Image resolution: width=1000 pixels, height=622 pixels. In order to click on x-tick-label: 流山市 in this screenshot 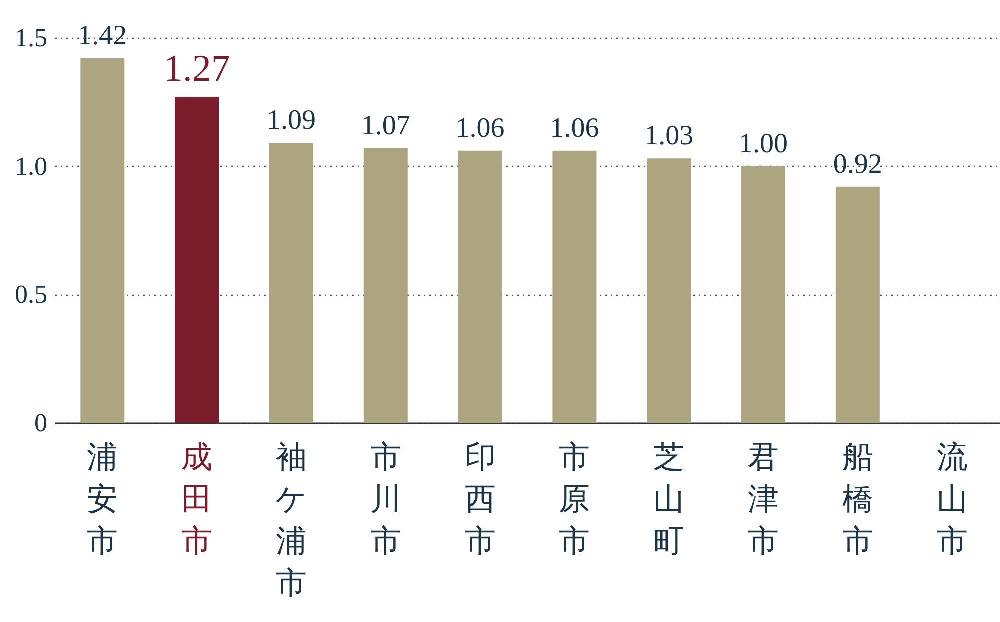, I will do `click(952, 499)`.